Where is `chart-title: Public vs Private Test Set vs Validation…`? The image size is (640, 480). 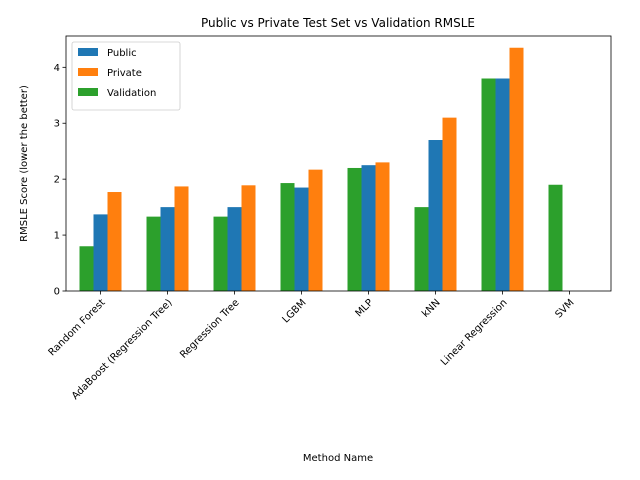 chart-title: Public vs Private Test Set vs Validation… is located at coordinates (338, 23).